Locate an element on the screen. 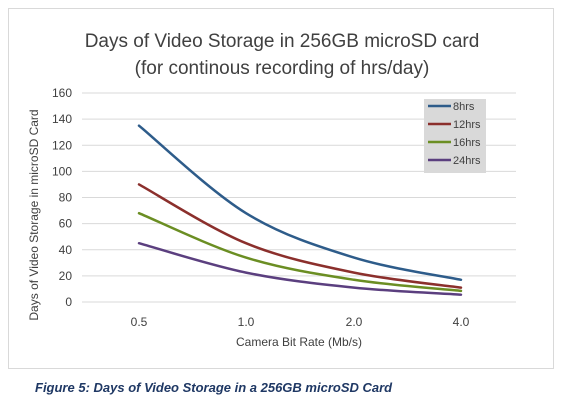 The height and width of the screenshot is (411, 566). y-tick-label: 120 is located at coordinates (62, 145).